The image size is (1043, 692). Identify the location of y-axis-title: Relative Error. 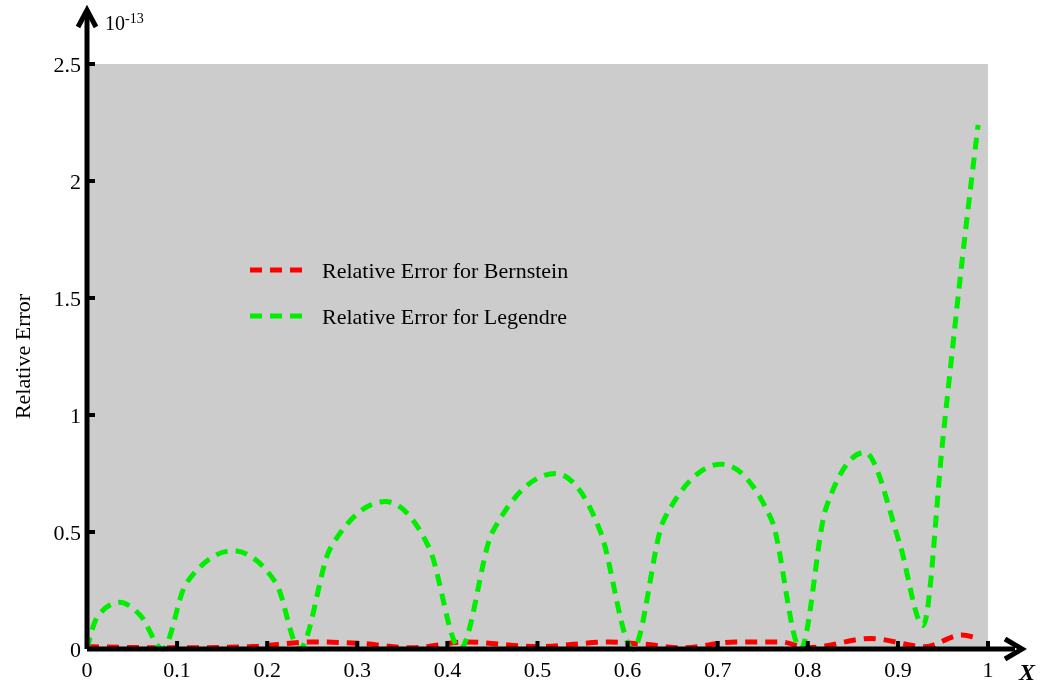
(22, 356).